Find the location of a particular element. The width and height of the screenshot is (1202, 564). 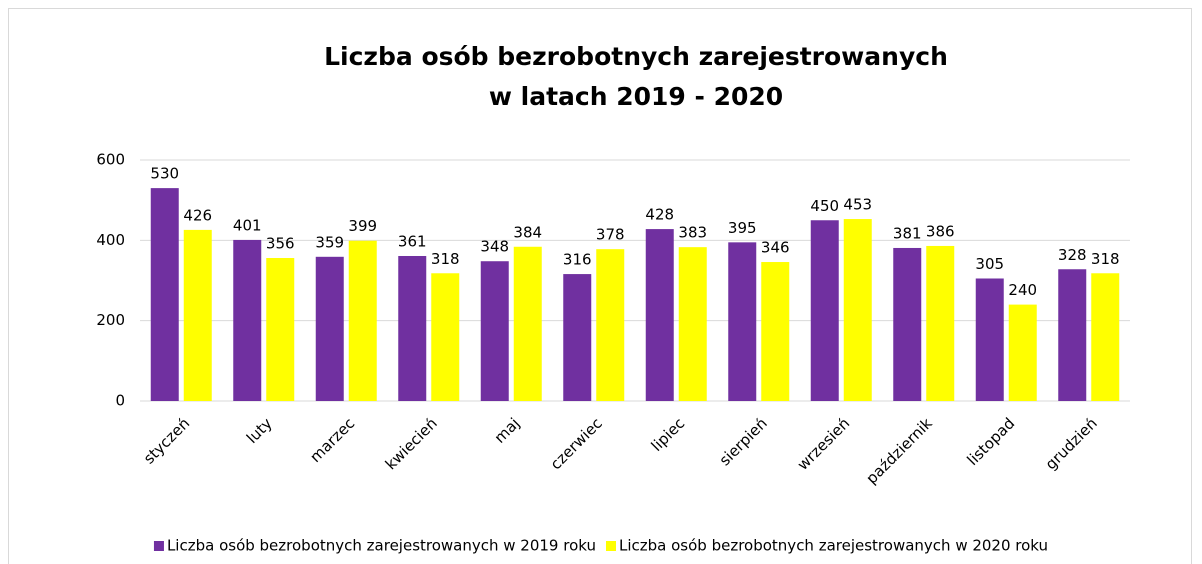

data-label: 316 is located at coordinates (577, 260).